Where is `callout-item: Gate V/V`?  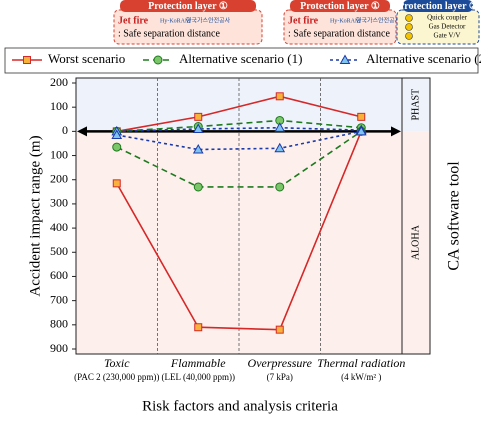 callout-item: Gate V/V is located at coordinates (447, 36).